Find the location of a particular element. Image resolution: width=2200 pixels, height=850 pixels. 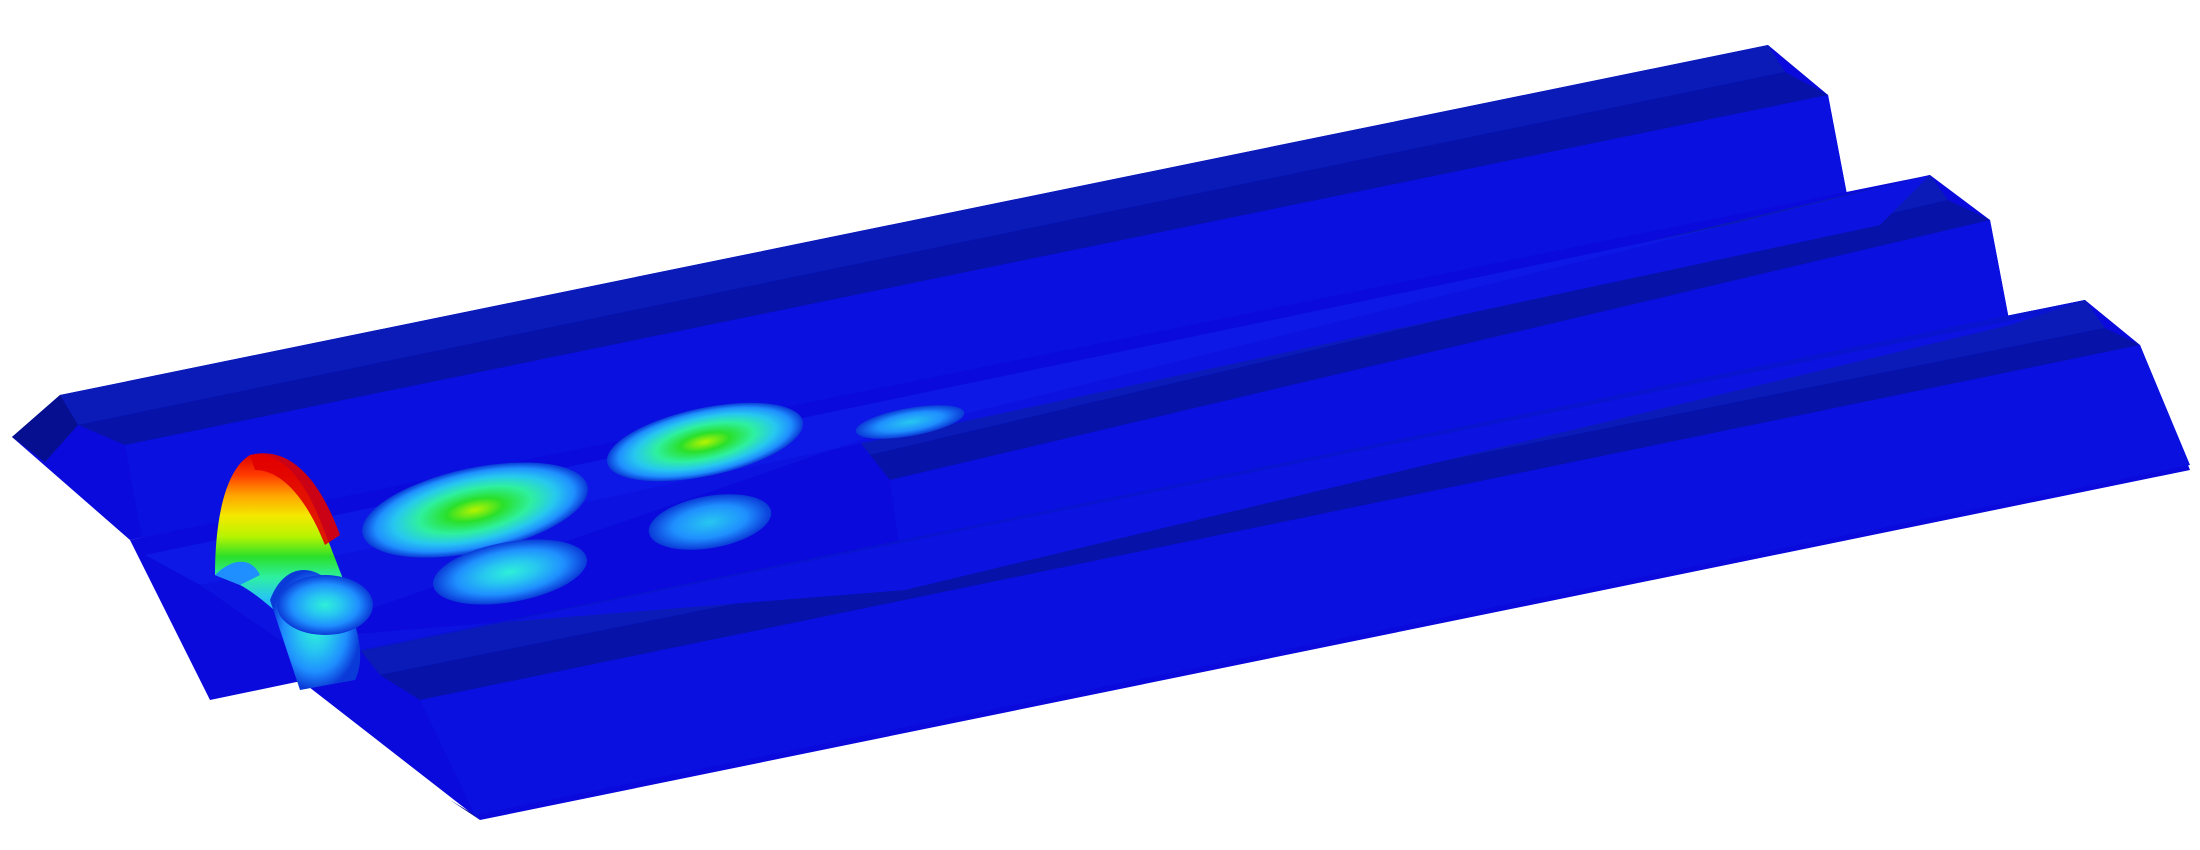

bulge-small-far is located at coordinates (910, 422).